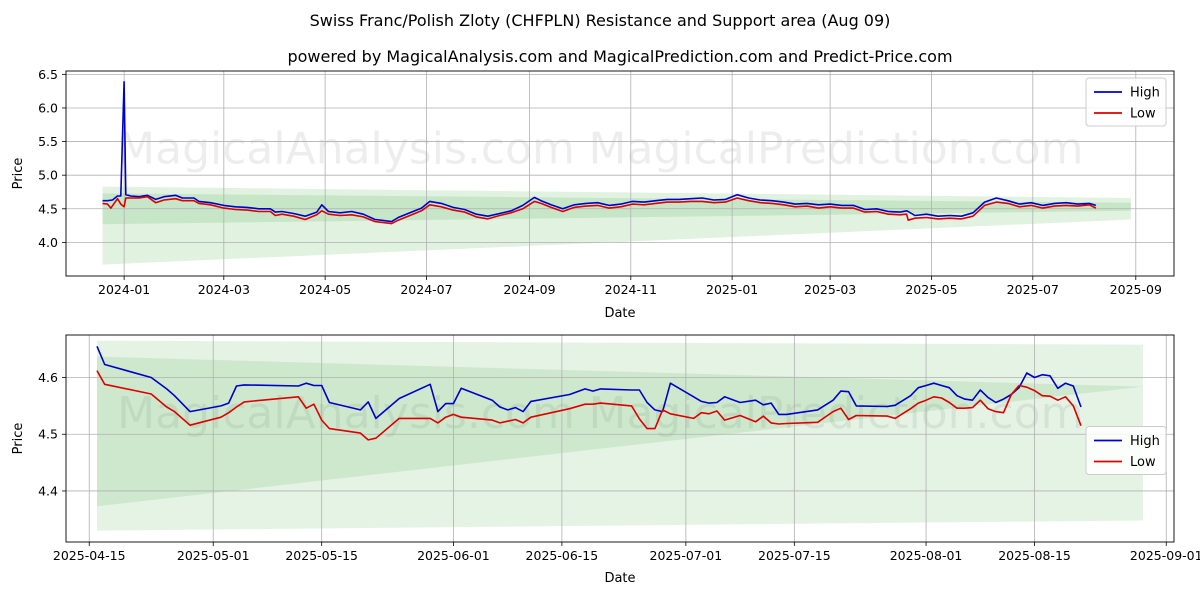 This screenshot has width=1200, height=600. Describe the element at coordinates (931, 289) in the screenshot. I see `x-tick-label: 2025-05` at that location.